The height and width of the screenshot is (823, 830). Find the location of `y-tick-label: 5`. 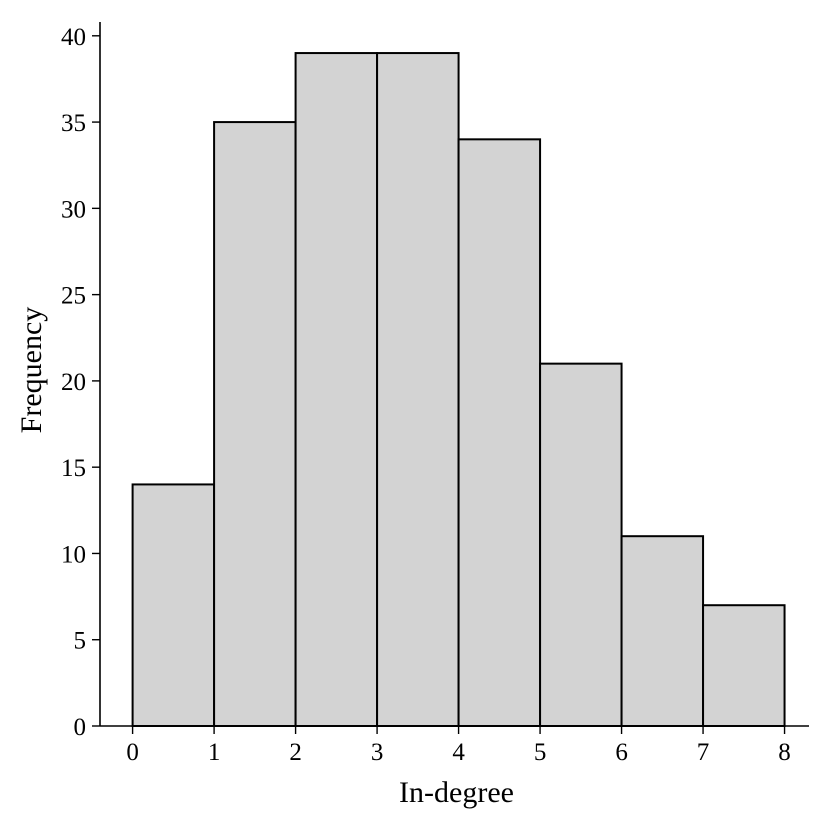

y-tick-label: 5 is located at coordinates (80, 641).